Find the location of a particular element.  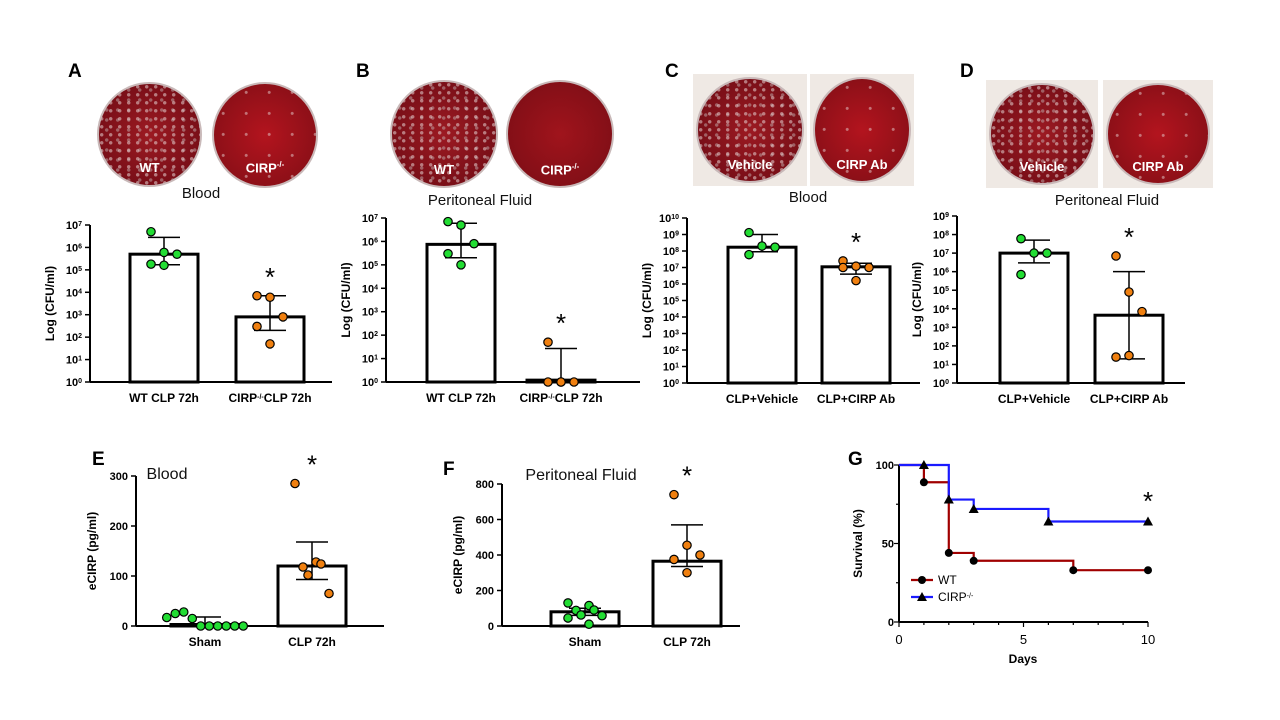

panel-letter-f: F is located at coordinates (449, 469).